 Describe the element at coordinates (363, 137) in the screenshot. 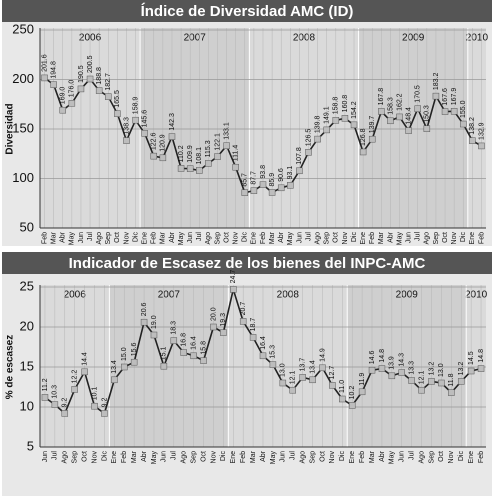

I see `data-label: 126.8` at that location.